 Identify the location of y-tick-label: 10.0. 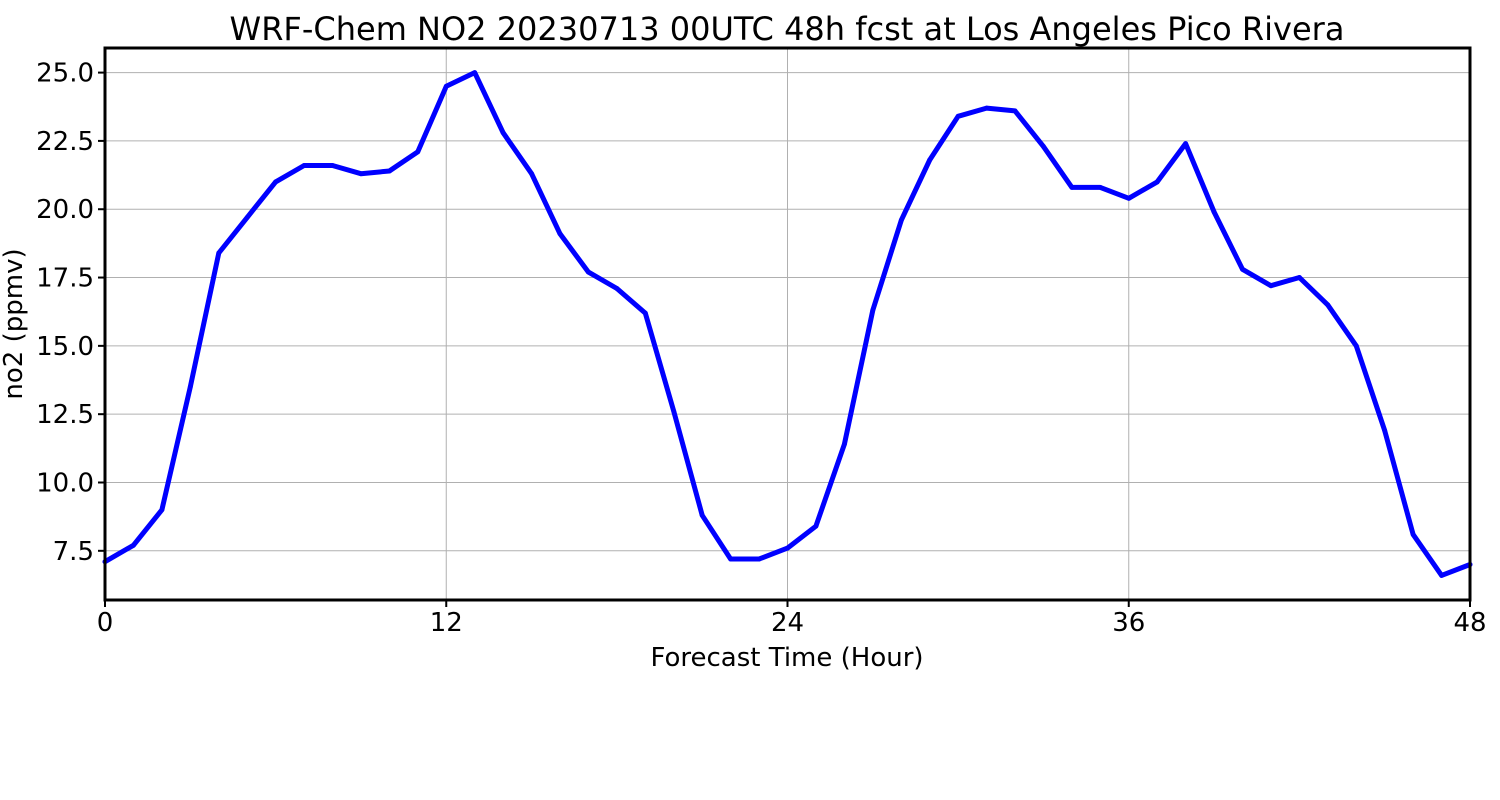
(65, 483).